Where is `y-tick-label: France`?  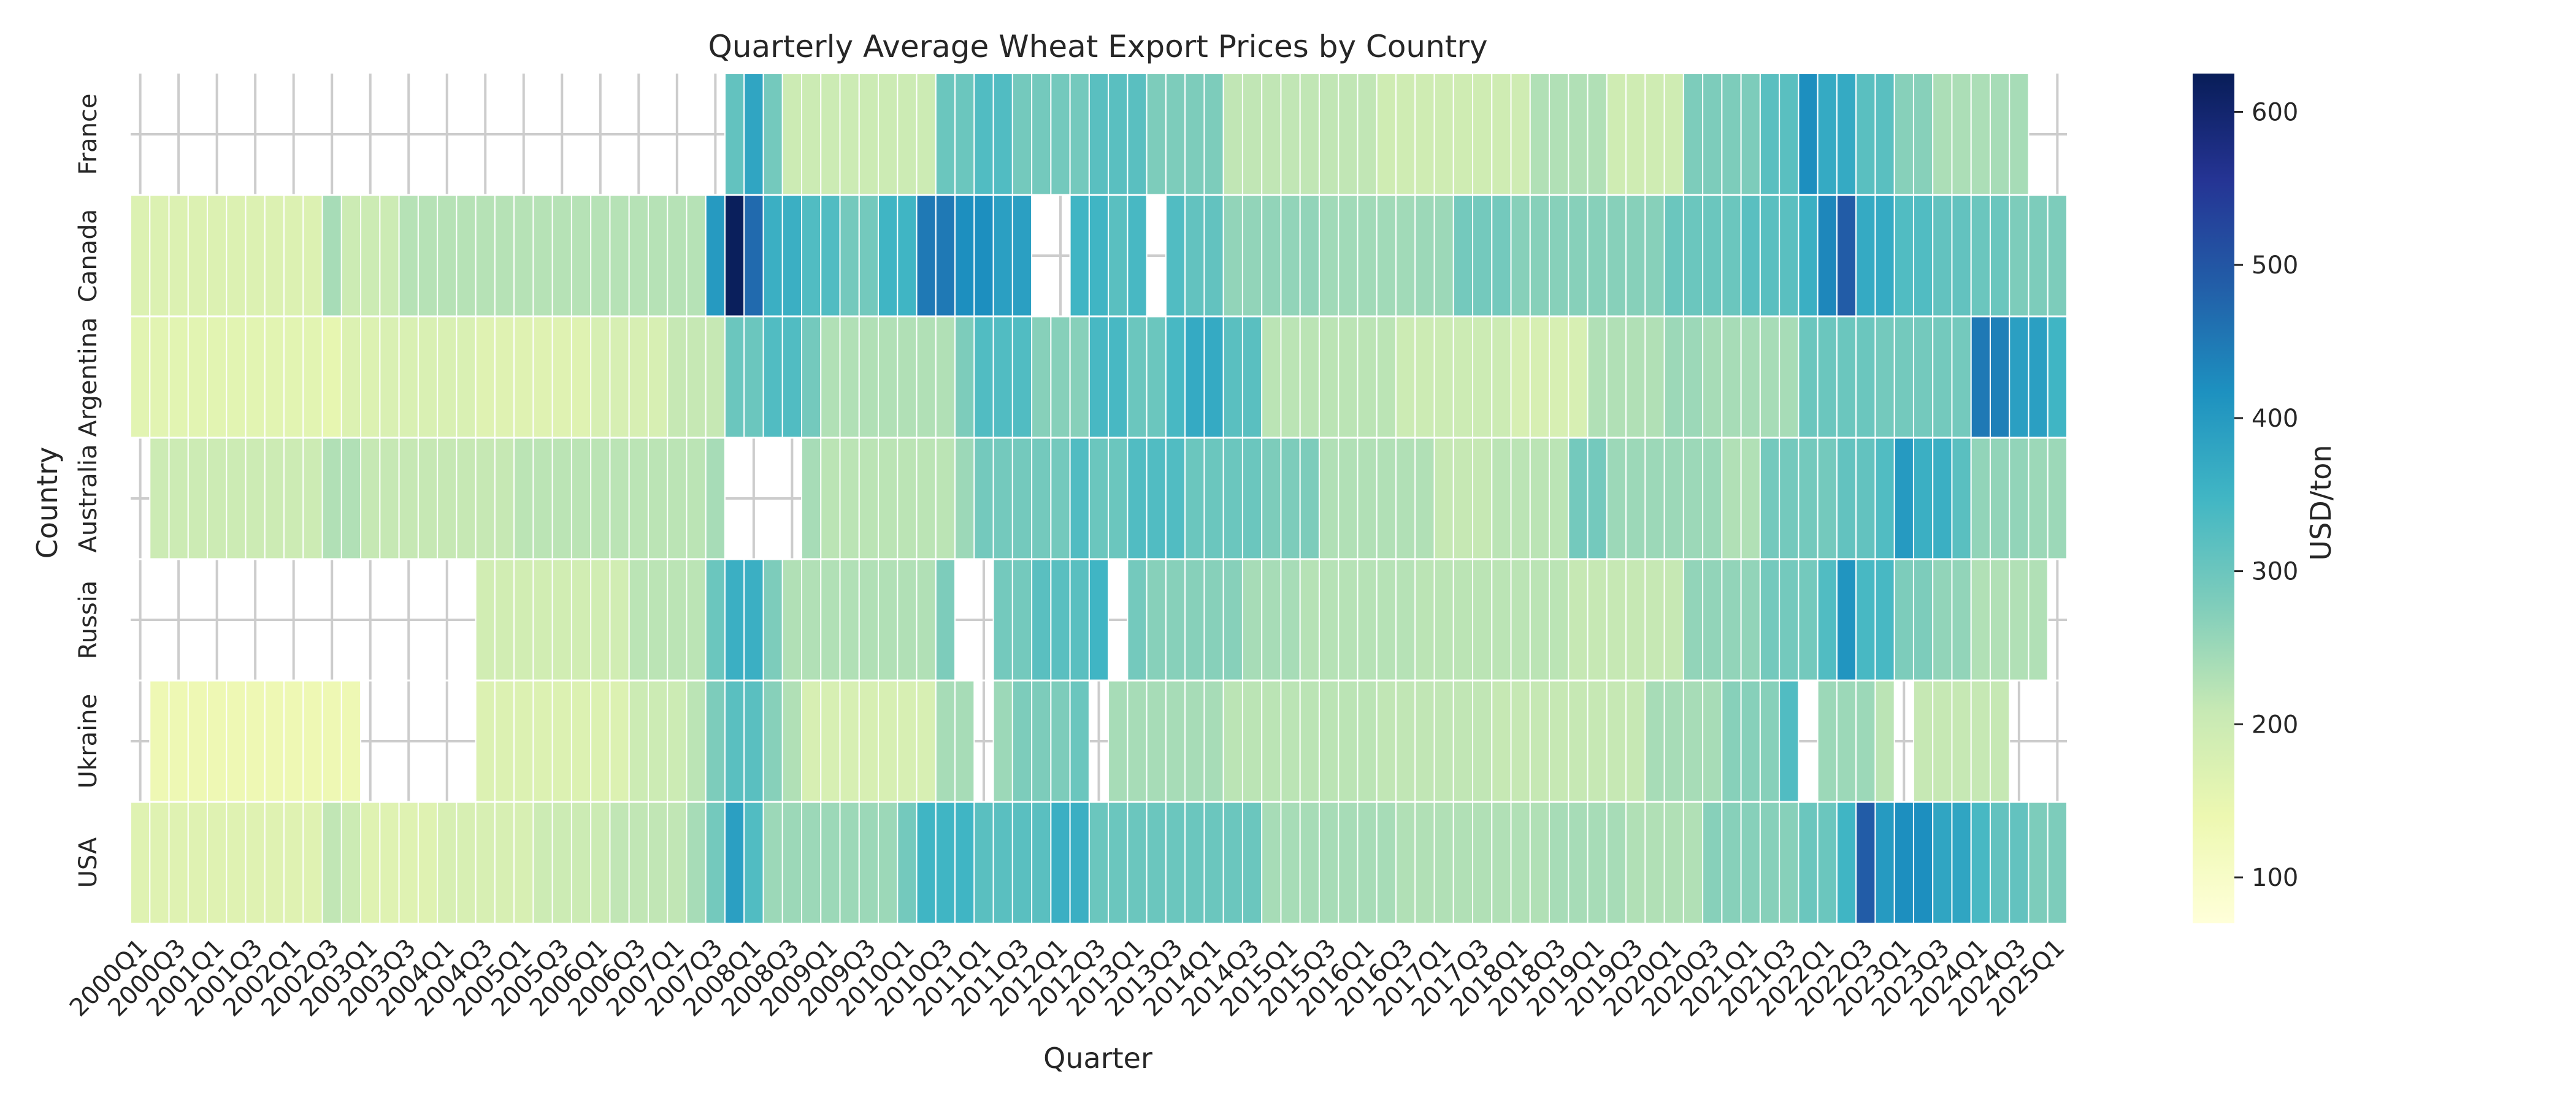 y-tick-label: France is located at coordinates (88, 134).